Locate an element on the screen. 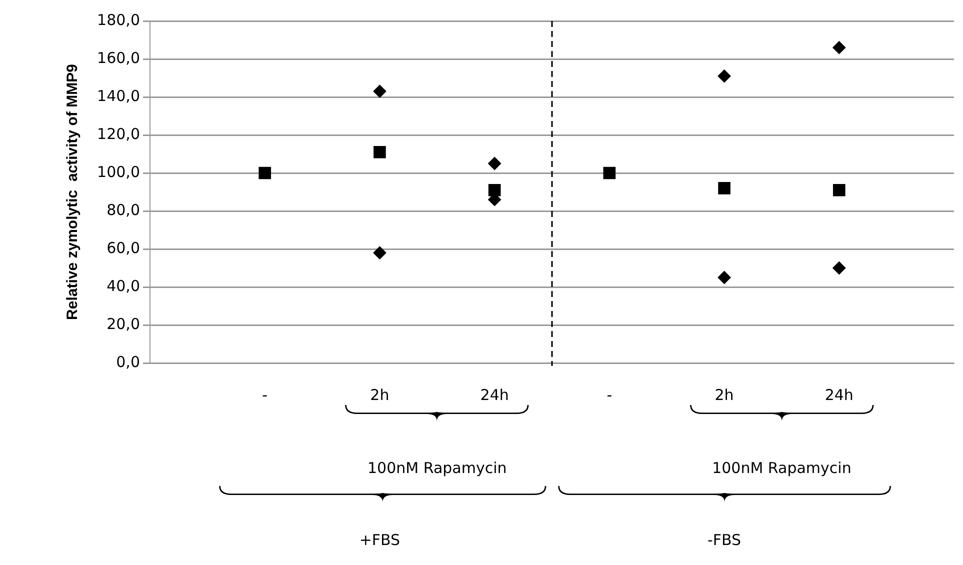 The image size is (963, 565). y-tick-label: 180,0 is located at coordinates (118, 19).